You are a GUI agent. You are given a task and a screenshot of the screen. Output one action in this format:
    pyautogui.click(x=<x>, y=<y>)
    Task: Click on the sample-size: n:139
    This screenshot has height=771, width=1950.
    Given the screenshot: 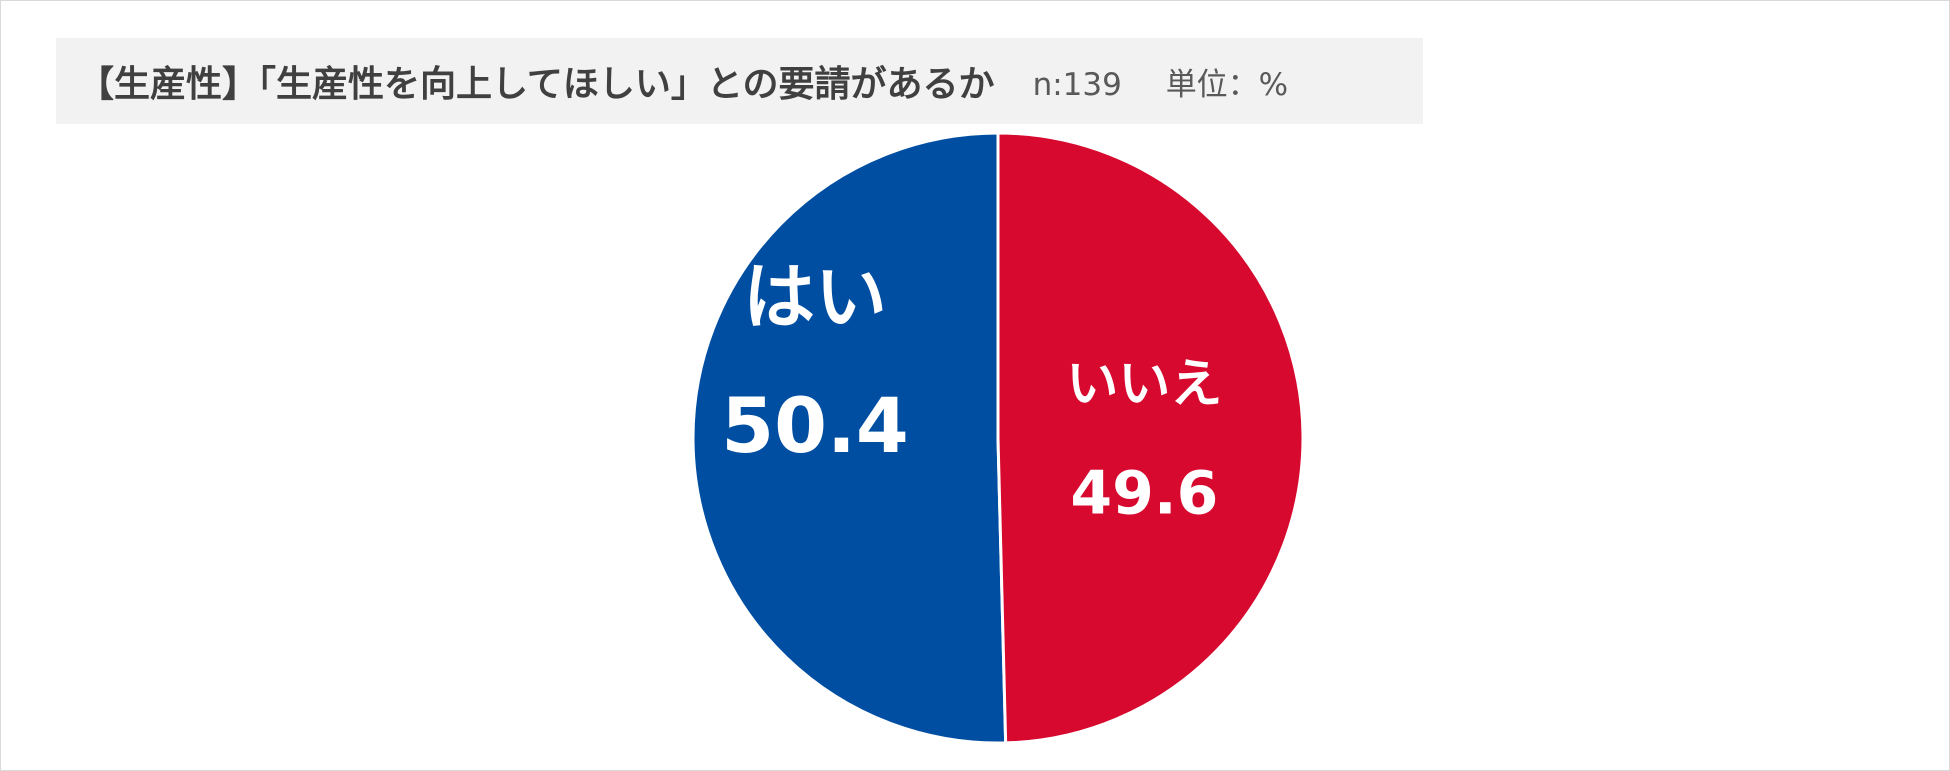 What is the action you would take?
    pyautogui.click(x=1077, y=84)
    